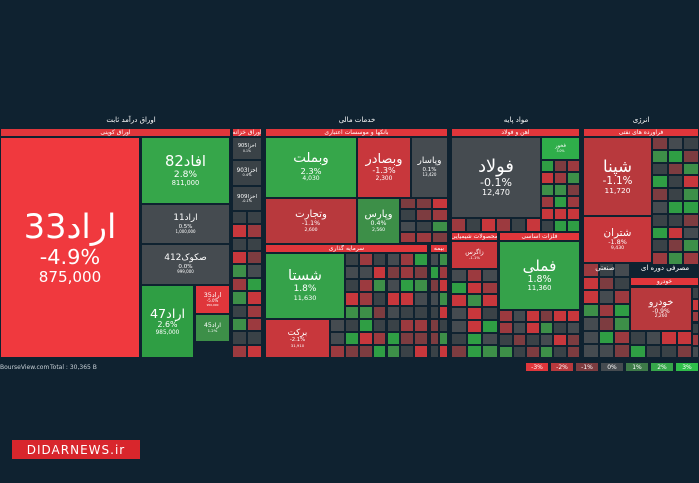 The image size is (699, 483). I want to click on stock-tile: اخزا903 0.4%, so click(247, 173).